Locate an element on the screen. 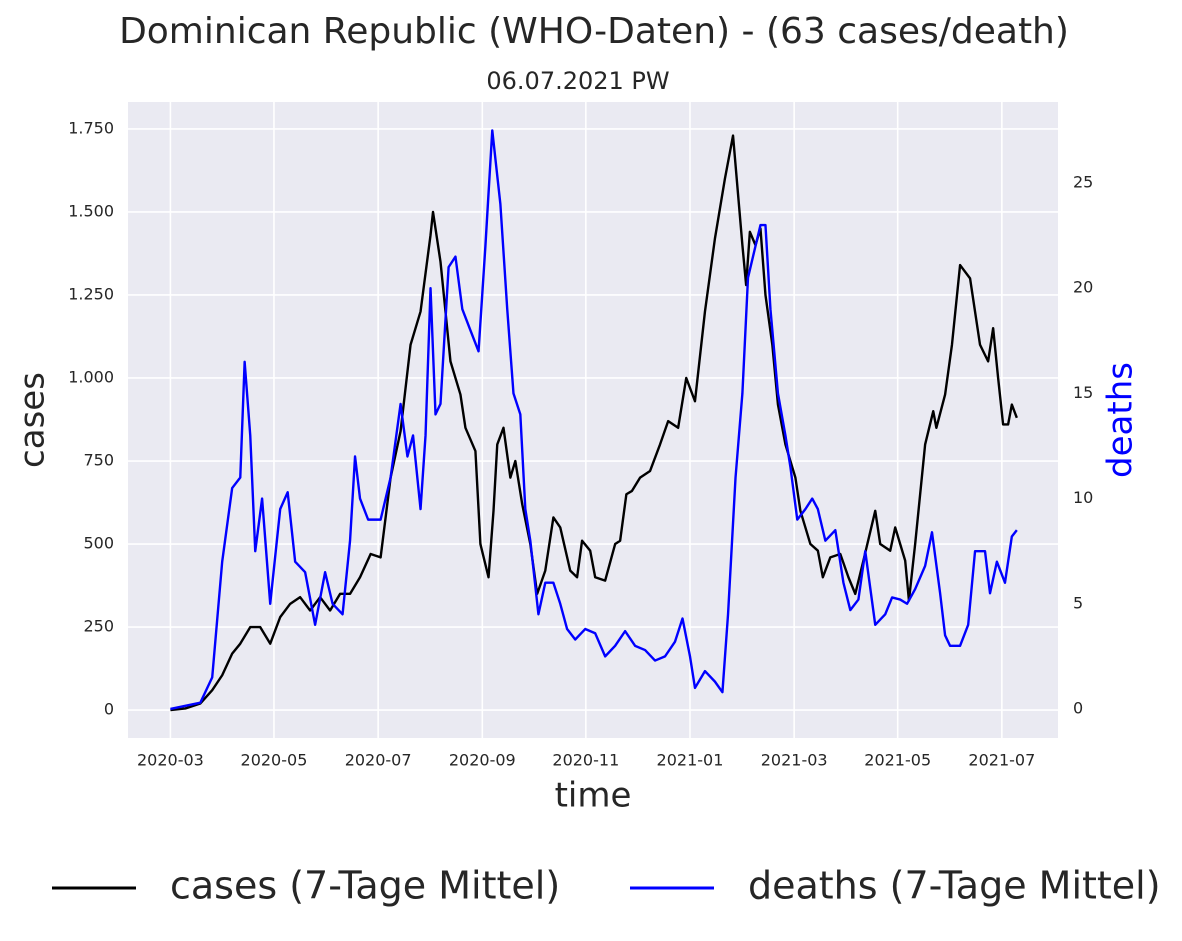  legend-label: cases (7-Tage Mittel) is located at coordinates (365, 886).